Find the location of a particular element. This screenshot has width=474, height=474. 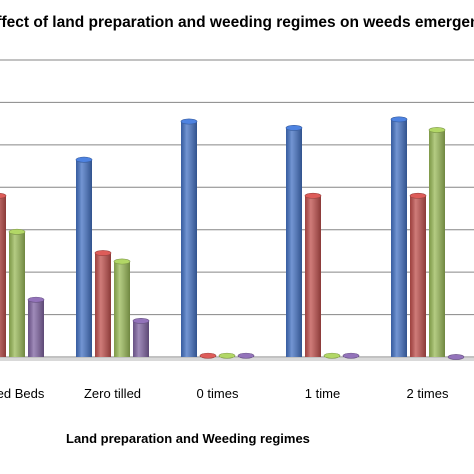

bar-1-time-s2 is located at coordinates (313, 274).